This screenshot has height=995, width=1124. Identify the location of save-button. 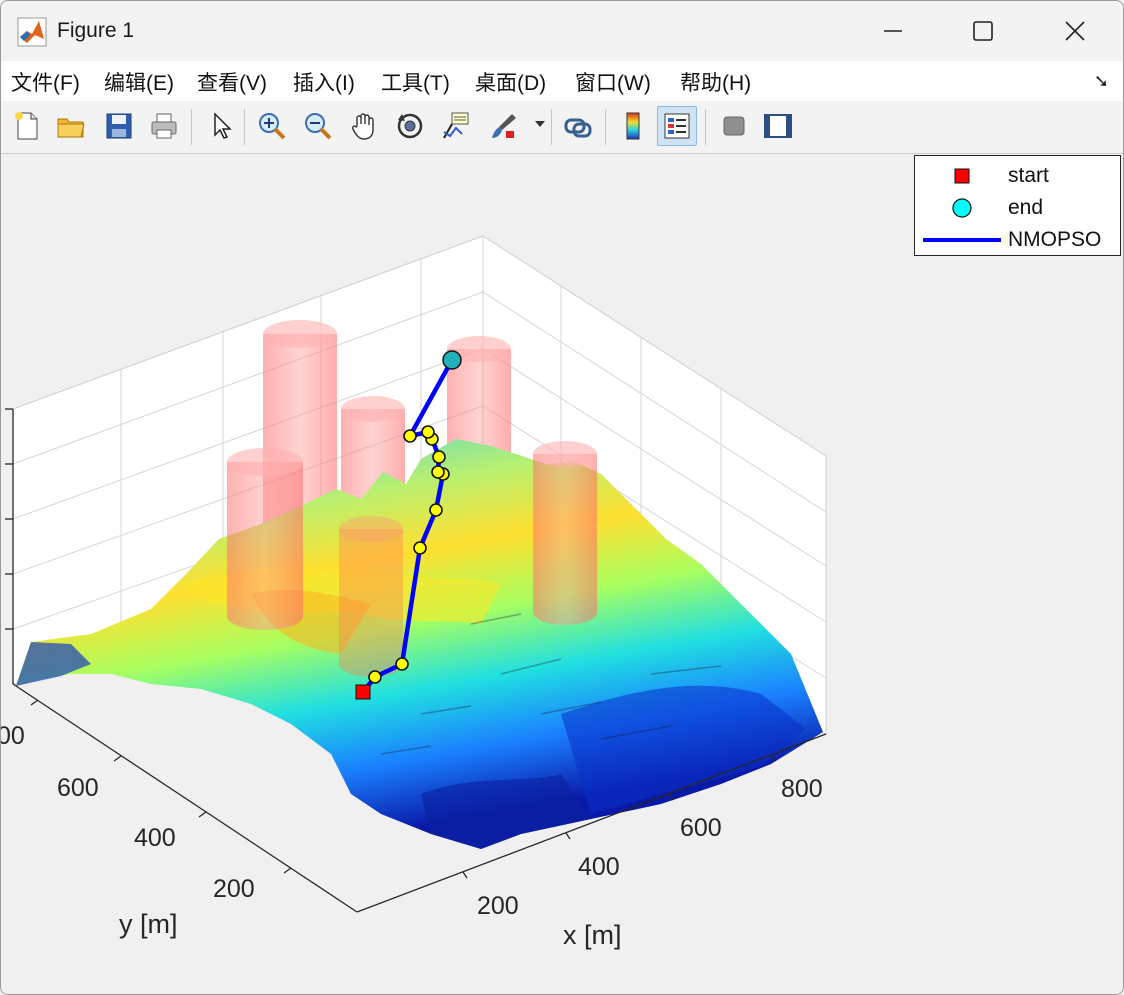
(119, 126).